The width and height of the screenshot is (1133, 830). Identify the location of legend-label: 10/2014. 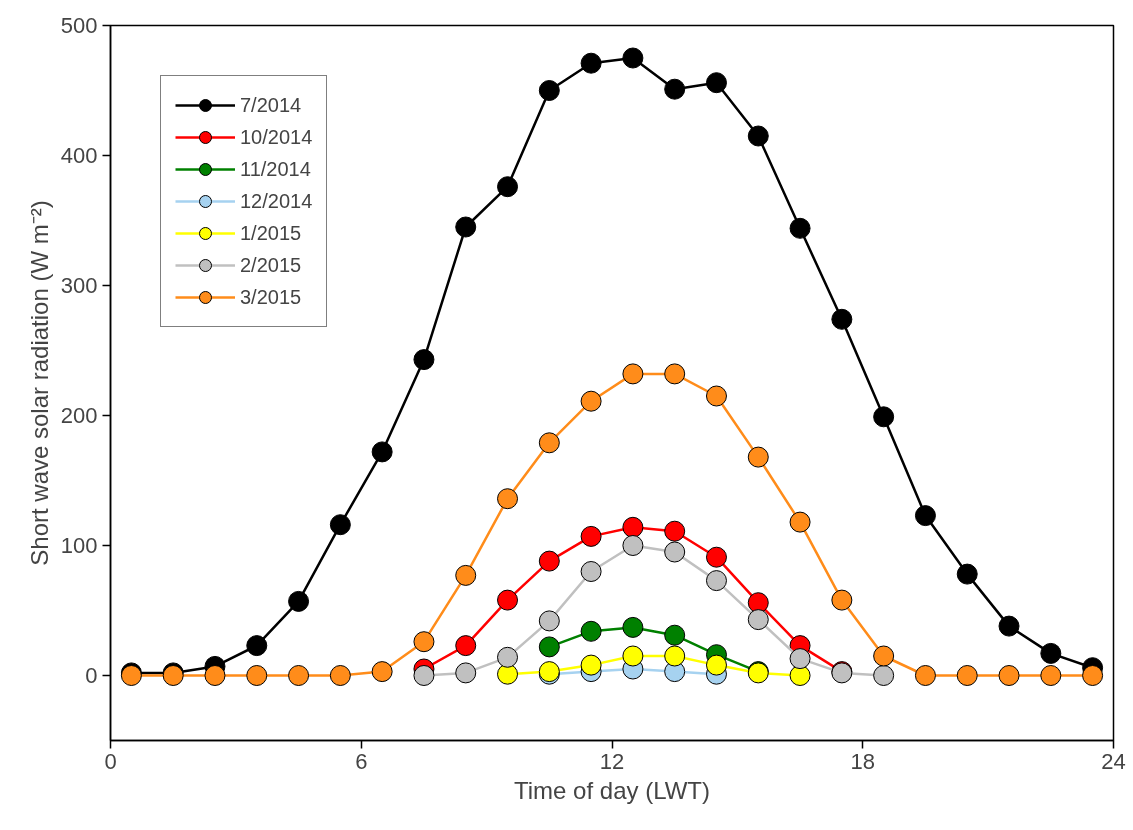
(276, 137).